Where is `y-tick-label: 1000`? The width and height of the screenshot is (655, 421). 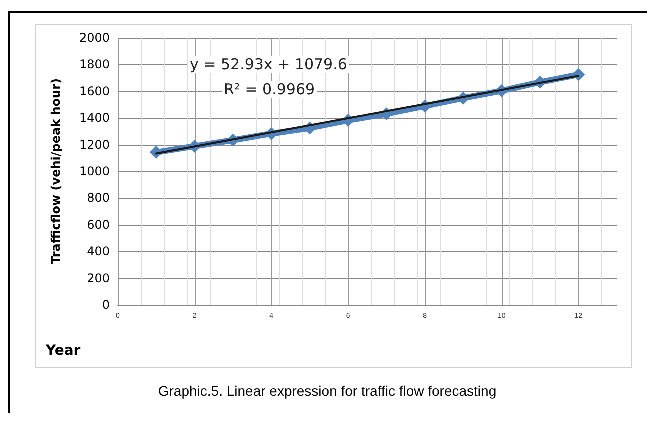 y-tick-label: 1000 is located at coordinates (94, 171).